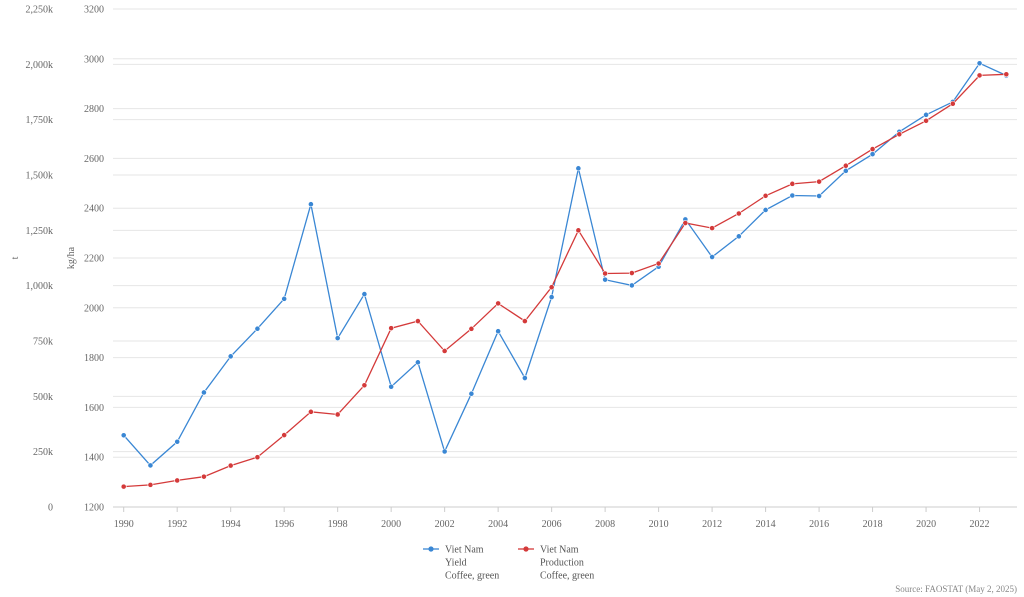  Describe the element at coordinates (40, 286) in the screenshot. I see `left-axis-tick-label: 1,000k` at that location.